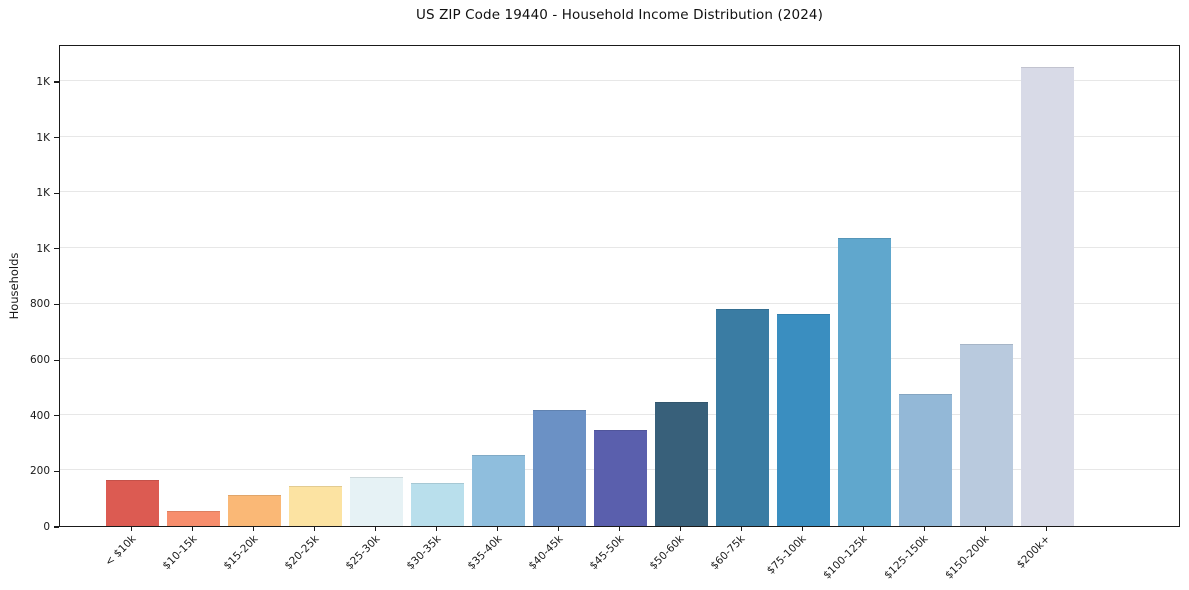  What do you see at coordinates (39, 360) in the screenshot?
I see `y-tick-label: 600` at bounding box center [39, 360].